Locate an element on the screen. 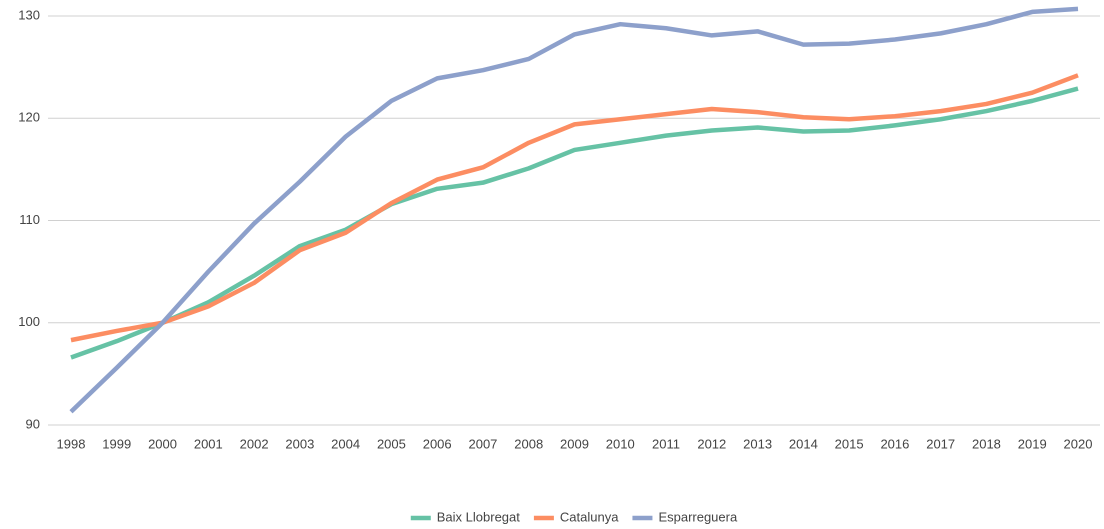 The width and height of the screenshot is (1104, 529). x-tick-label: 2015 is located at coordinates (849, 443).